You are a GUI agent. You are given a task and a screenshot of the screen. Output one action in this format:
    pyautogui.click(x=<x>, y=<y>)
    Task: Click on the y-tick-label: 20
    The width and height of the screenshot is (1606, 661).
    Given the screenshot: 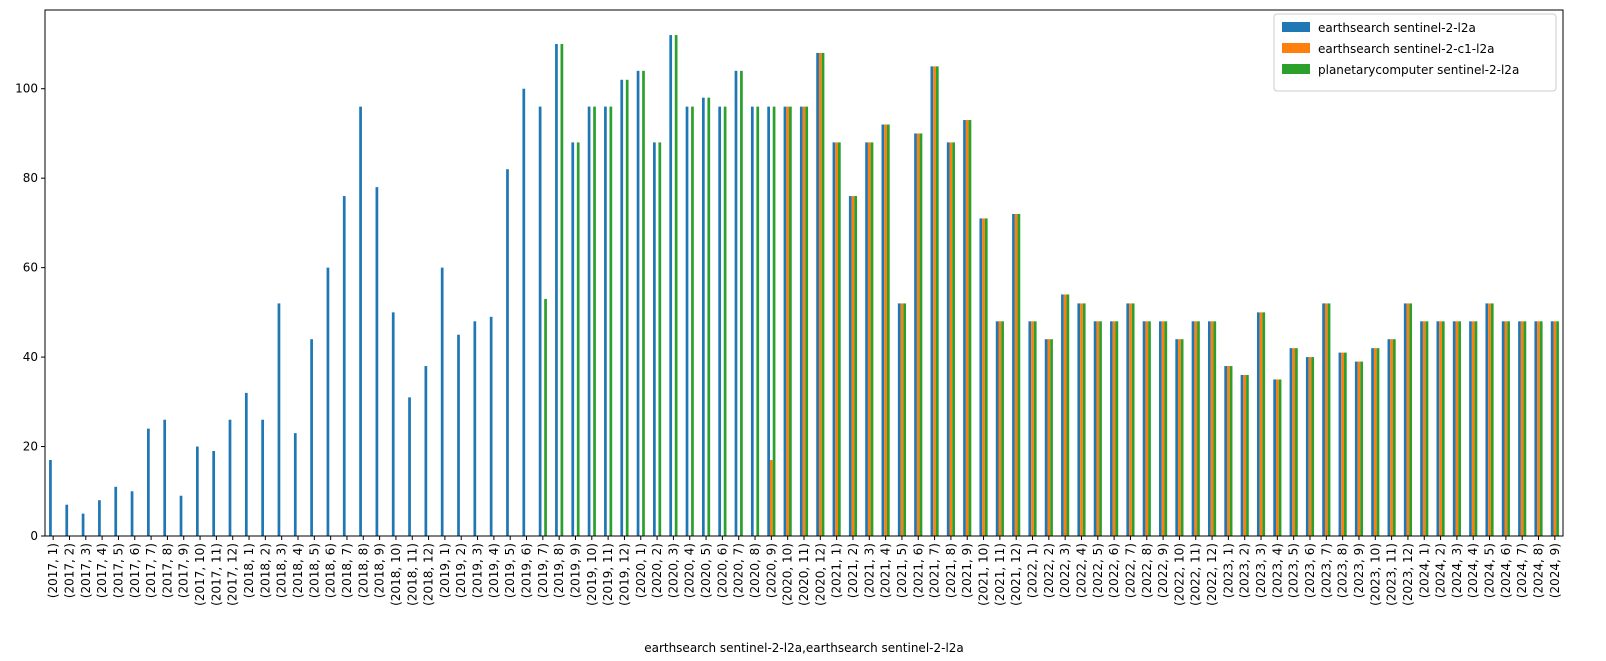 What is the action you would take?
    pyautogui.click(x=30, y=447)
    